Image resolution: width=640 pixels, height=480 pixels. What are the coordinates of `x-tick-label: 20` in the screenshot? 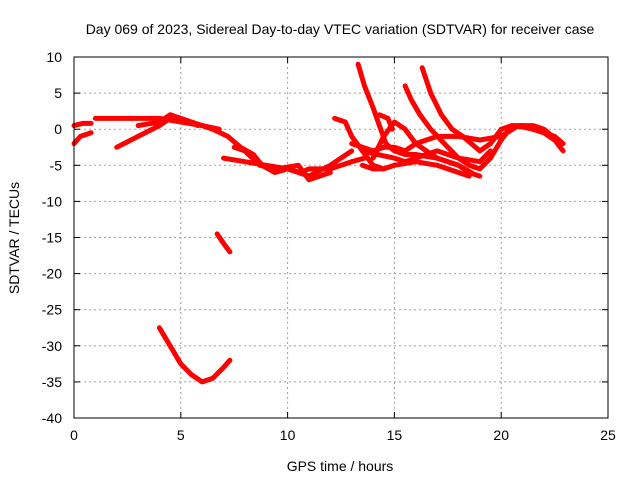 It's located at (501, 435).